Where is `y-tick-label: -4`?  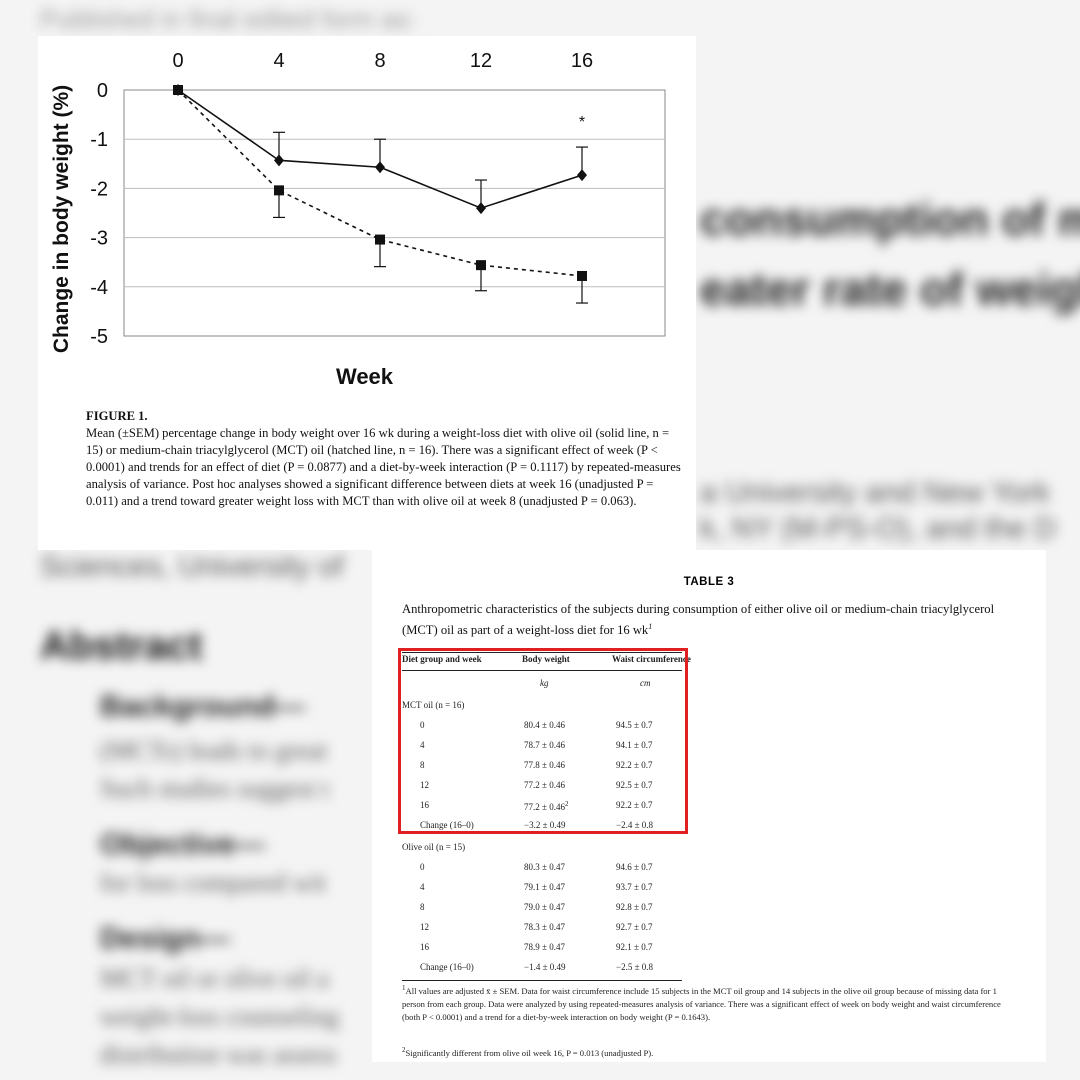
y-tick-label: -4 is located at coordinates (99, 288).